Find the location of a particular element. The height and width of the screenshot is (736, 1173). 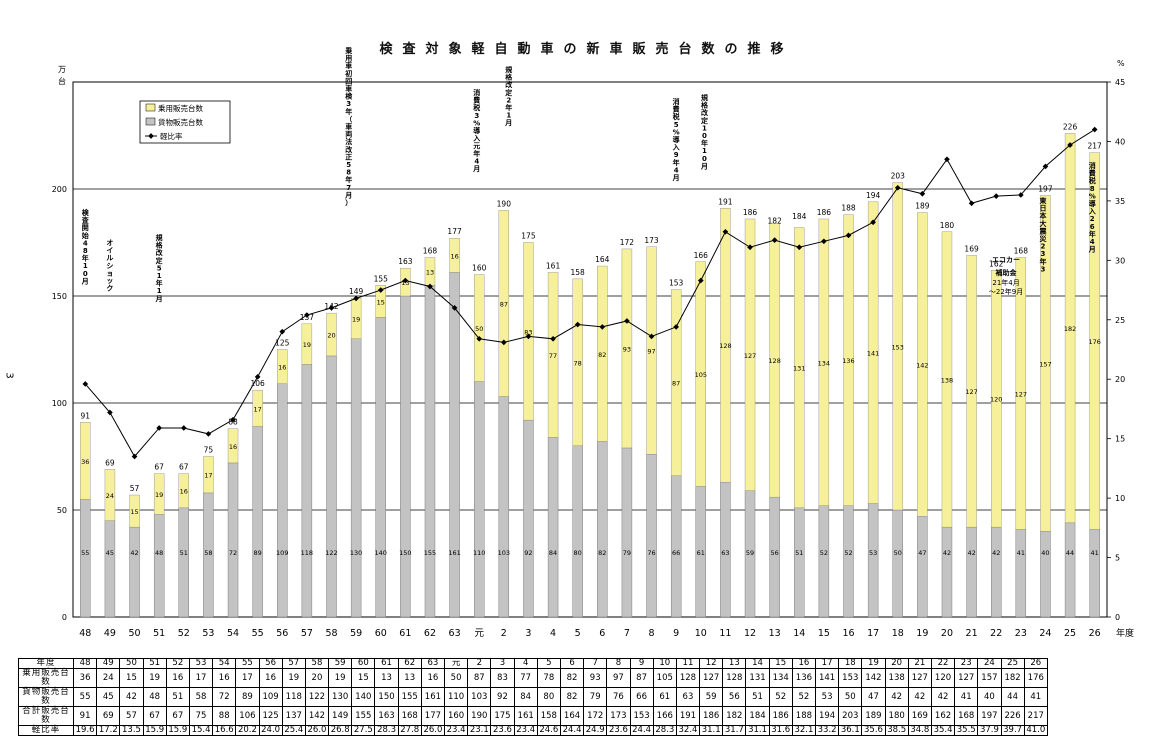

svg-text: 5 is located at coordinates (676, 125).